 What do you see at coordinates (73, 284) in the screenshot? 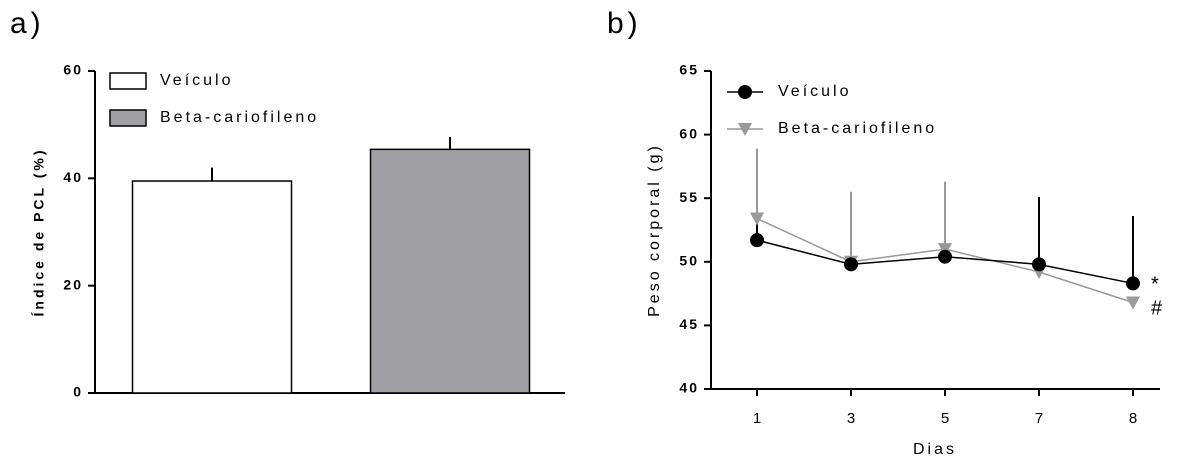
I see `y-tick-label: 20` at bounding box center [73, 284].